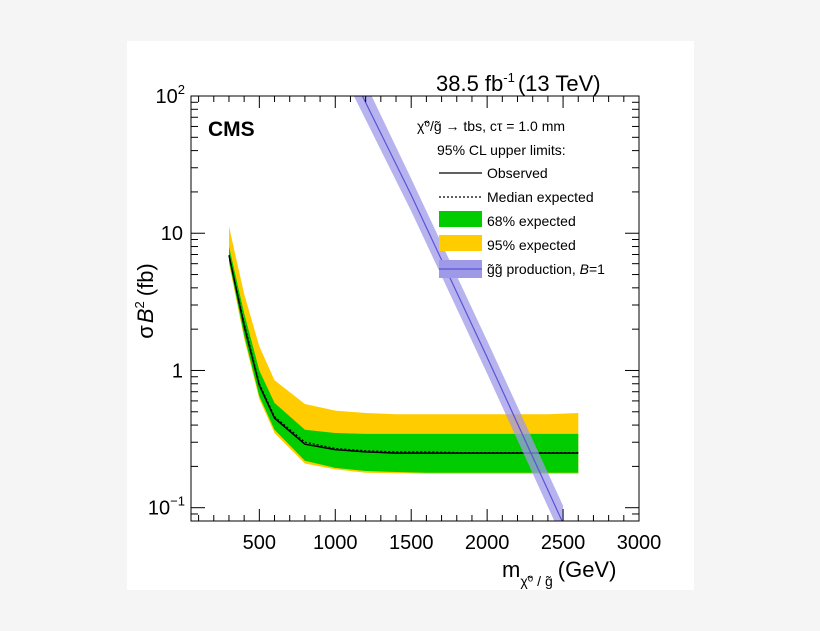 The width and height of the screenshot is (820, 631). Describe the element at coordinates (491, 126) in the screenshot. I see `legend-header-1: χ̃⁰/g̃ → tbs, cτ = 1.0 mm` at that location.